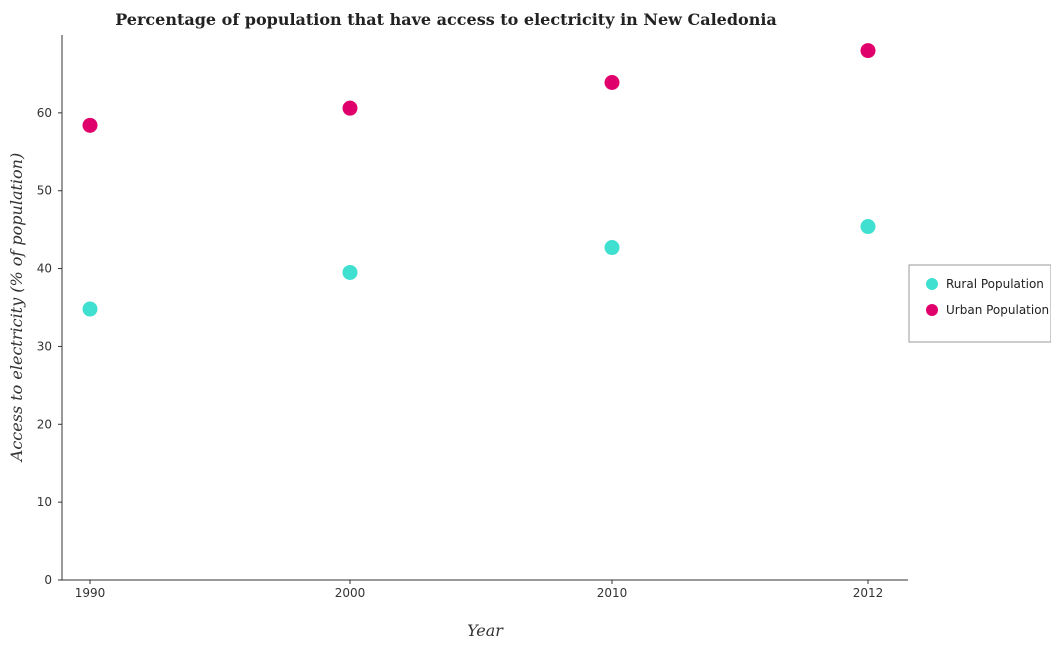 The image size is (1051, 650). I want to click on urban-point-2012, so click(868, 51).